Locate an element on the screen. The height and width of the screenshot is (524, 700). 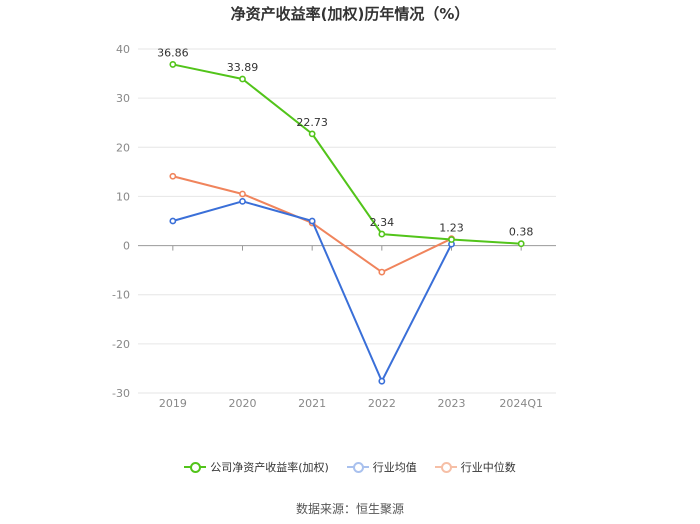
legend-label-industry-median: 行业中位数 is located at coordinates (488, 467).